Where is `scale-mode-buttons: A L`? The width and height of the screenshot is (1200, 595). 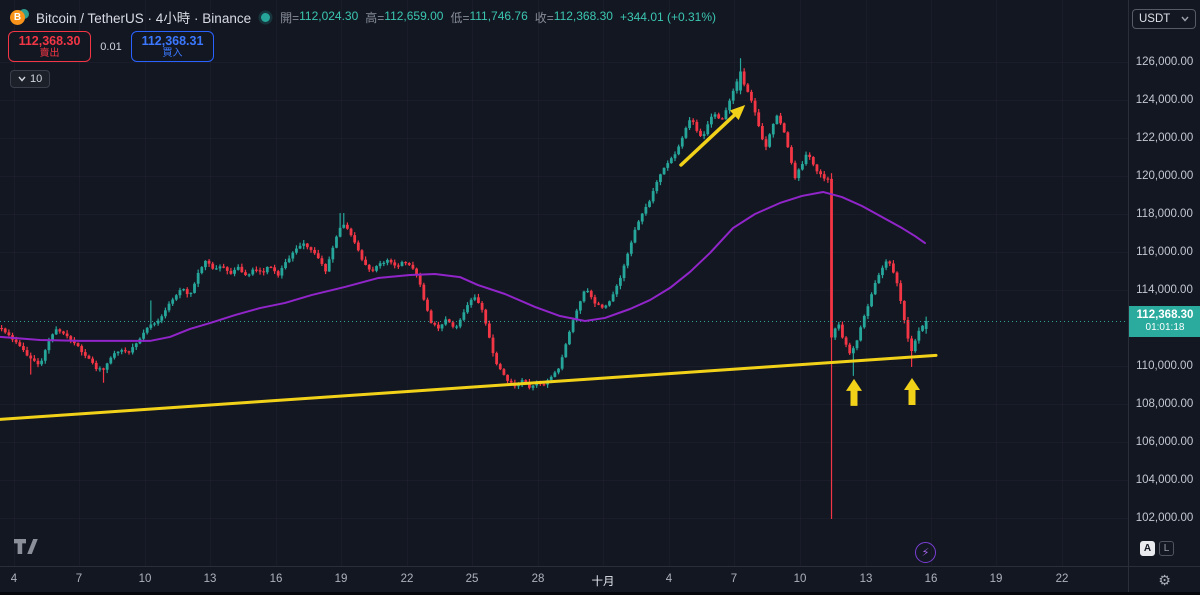 scale-mode-buttons: A L is located at coordinates (1157, 548).